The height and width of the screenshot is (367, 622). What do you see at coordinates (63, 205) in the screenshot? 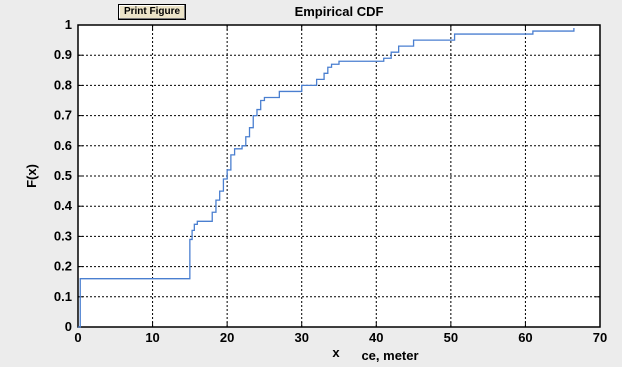
I see `y-tick-label: 0.4` at bounding box center [63, 205].